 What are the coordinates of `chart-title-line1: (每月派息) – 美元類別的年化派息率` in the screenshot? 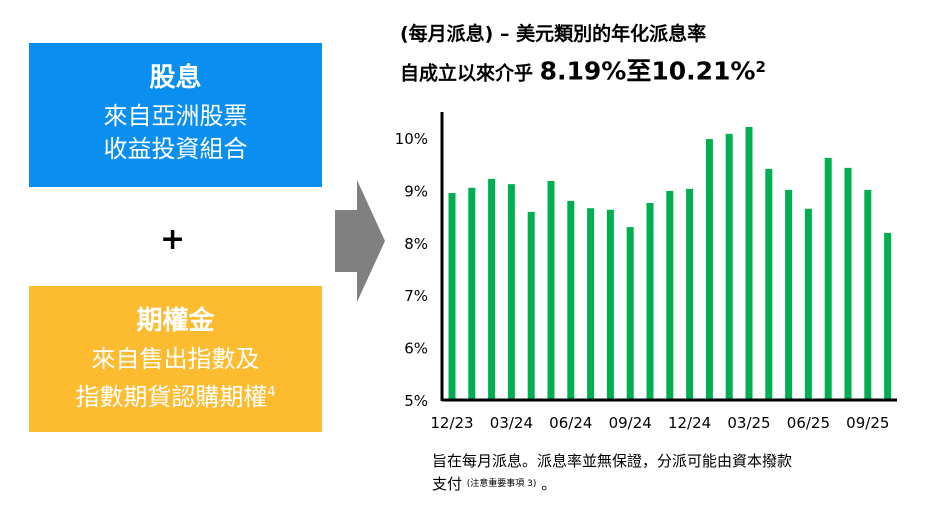 It's located at (553, 34).